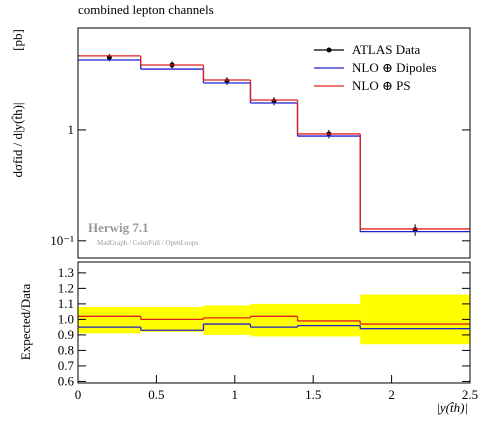 The width and height of the screenshot is (486, 422). I want to click on y-tick-label: 10⁻¹, so click(62, 240).